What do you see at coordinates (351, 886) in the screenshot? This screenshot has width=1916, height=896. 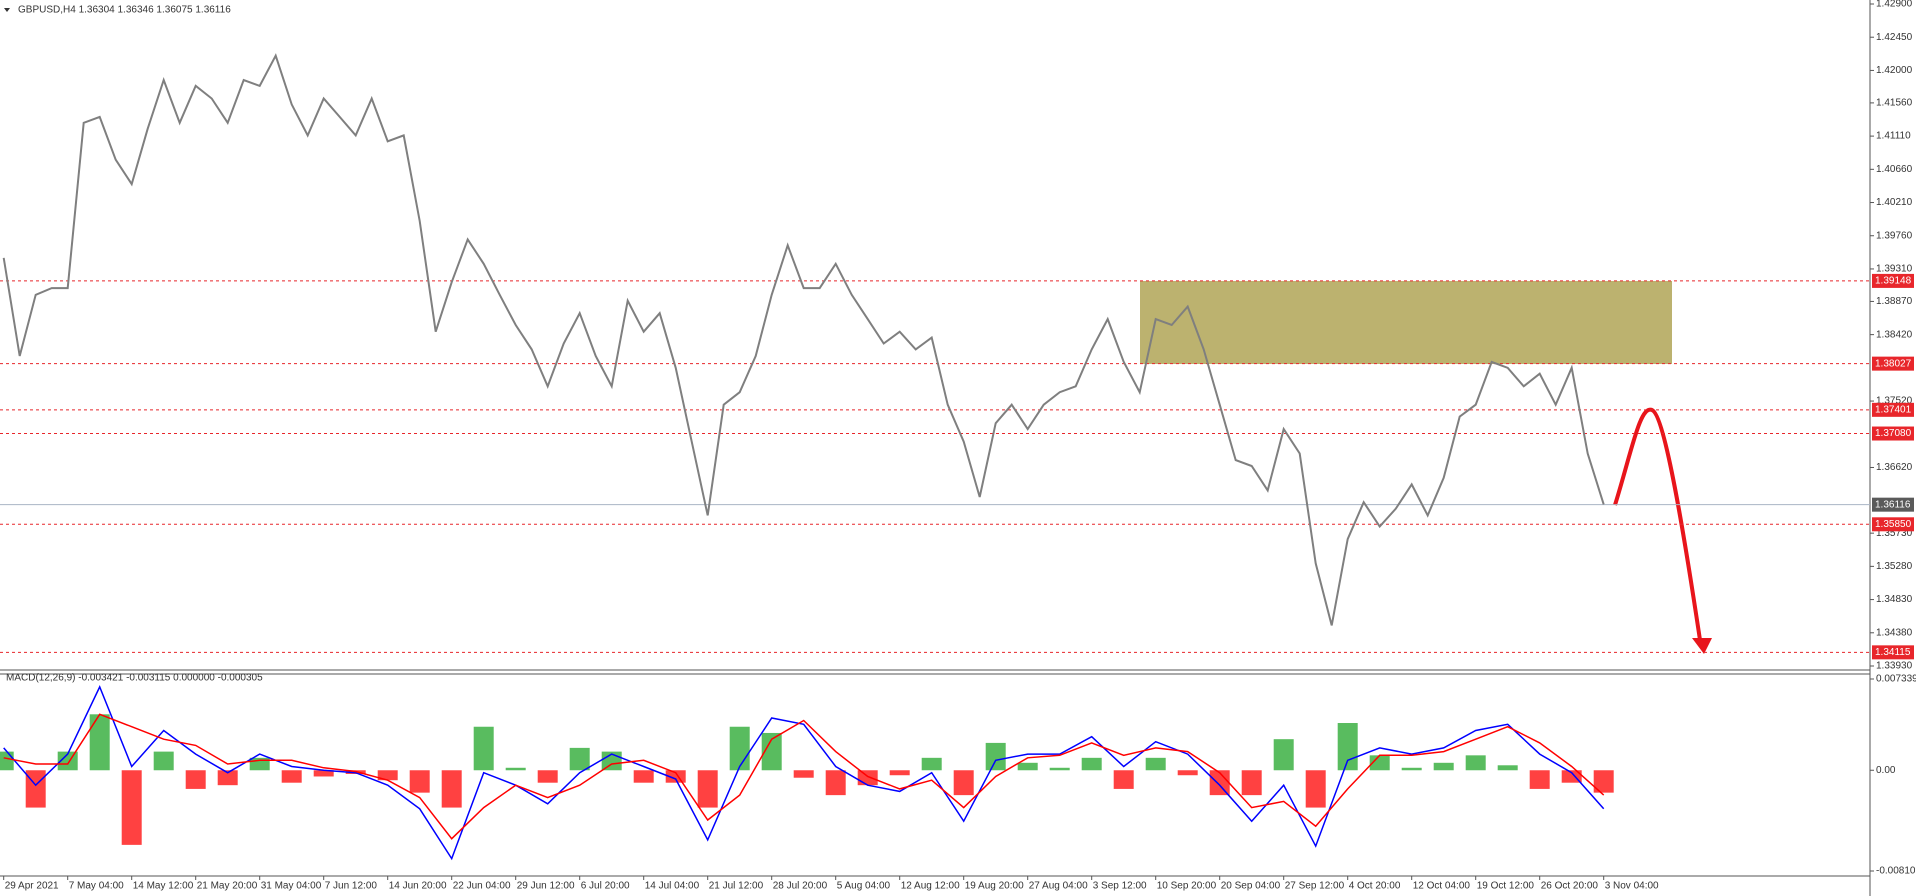 I see `x-tick-label: 7 Jun 12:00` at bounding box center [351, 886].